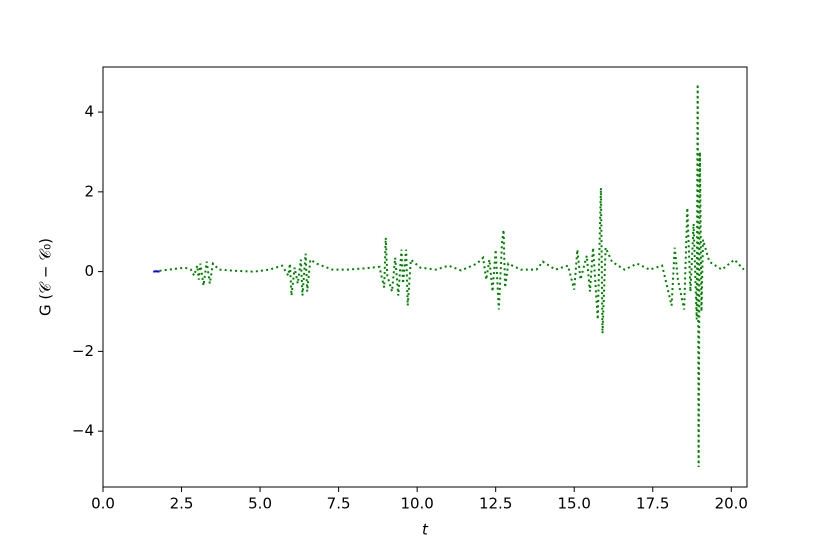 Image resolution: width=830 pixels, height=554 pixels. Describe the element at coordinates (89, 271) in the screenshot. I see `y-tick-label: 0` at that location.